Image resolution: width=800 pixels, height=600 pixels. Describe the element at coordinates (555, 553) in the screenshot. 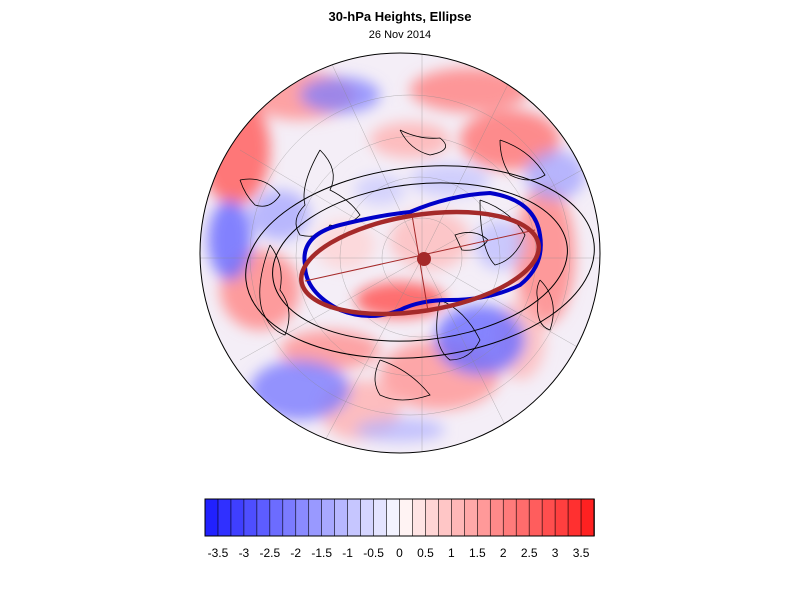

I see `colorbar-tick-label: 3` at that location.